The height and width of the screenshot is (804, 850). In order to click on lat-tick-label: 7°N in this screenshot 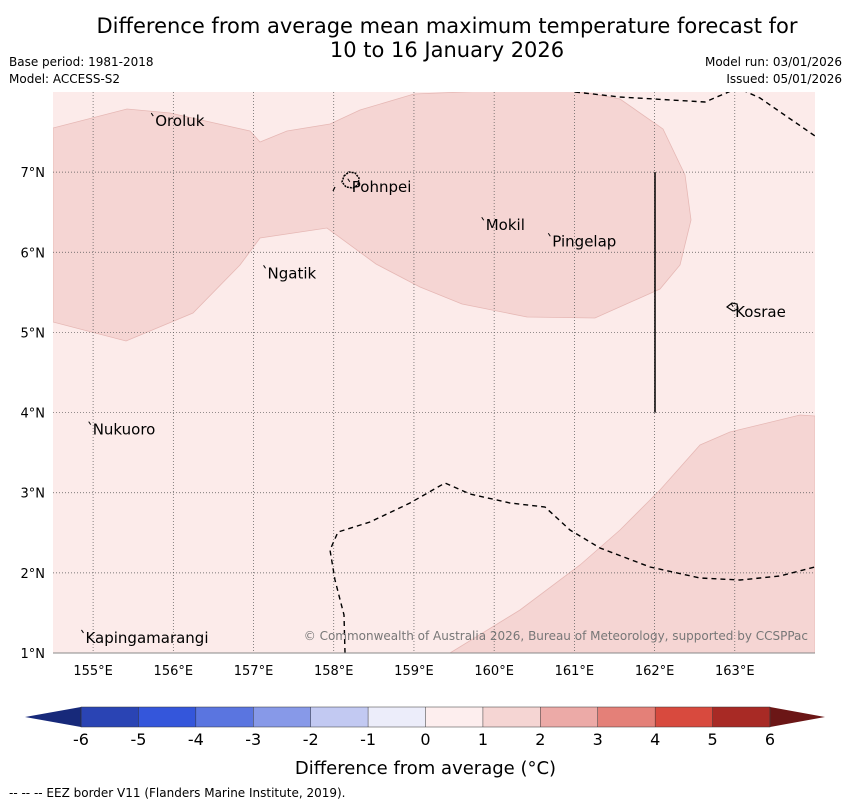, I will do `click(33, 173)`.